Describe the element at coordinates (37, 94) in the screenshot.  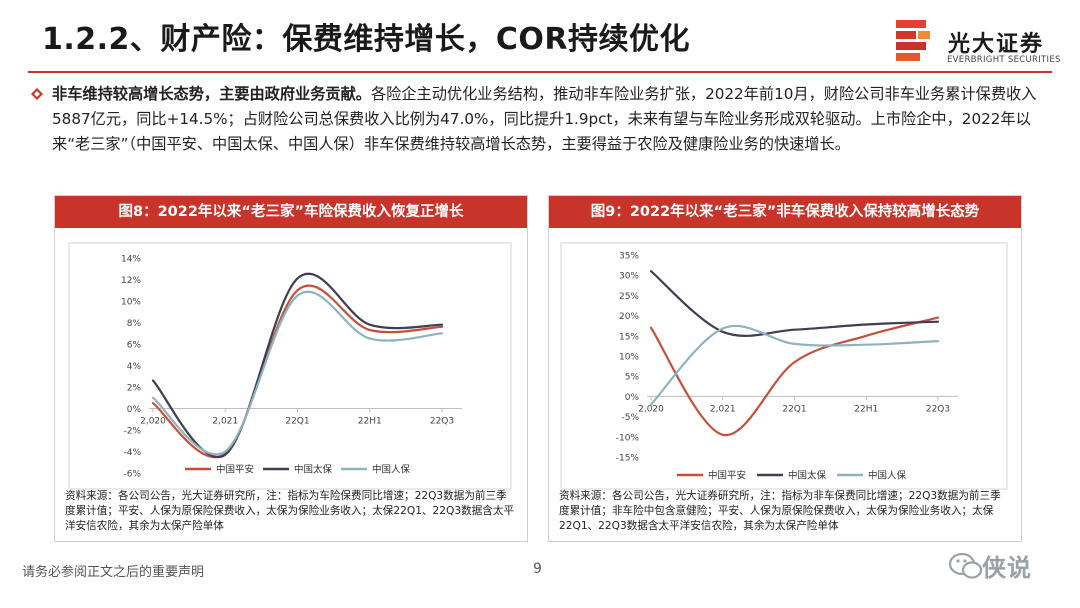
I see `diamond-bullet-icon` at that location.